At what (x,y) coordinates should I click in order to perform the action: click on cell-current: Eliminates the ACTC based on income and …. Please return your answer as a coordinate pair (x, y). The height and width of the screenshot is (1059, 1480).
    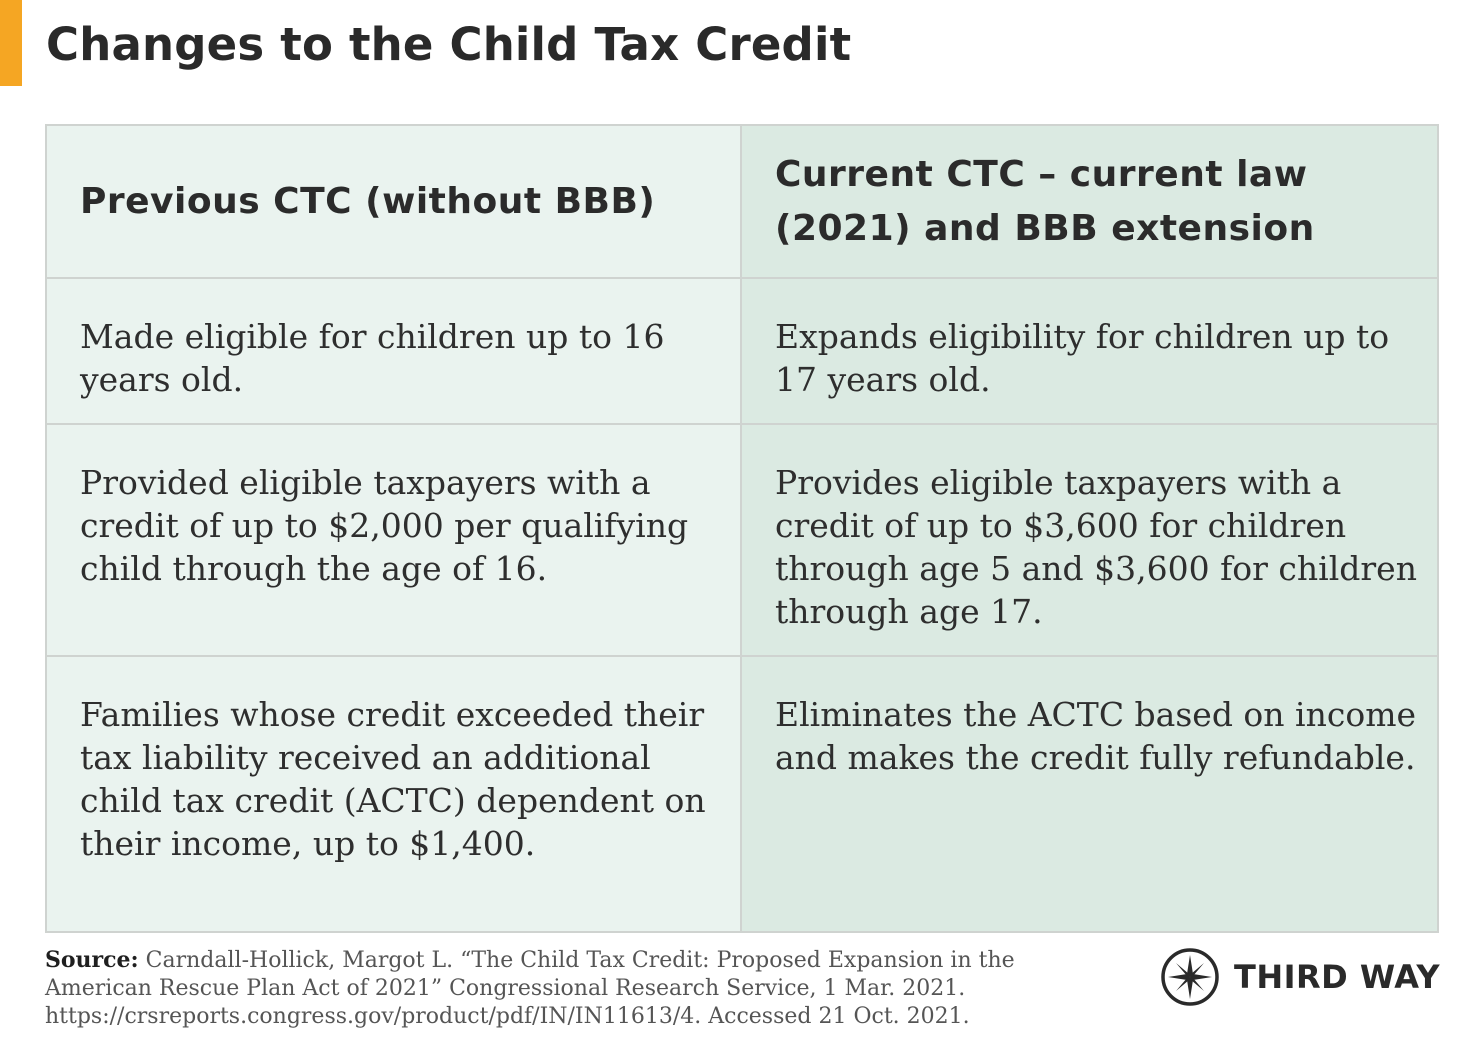
    Looking at the image, I should click on (1089, 794).